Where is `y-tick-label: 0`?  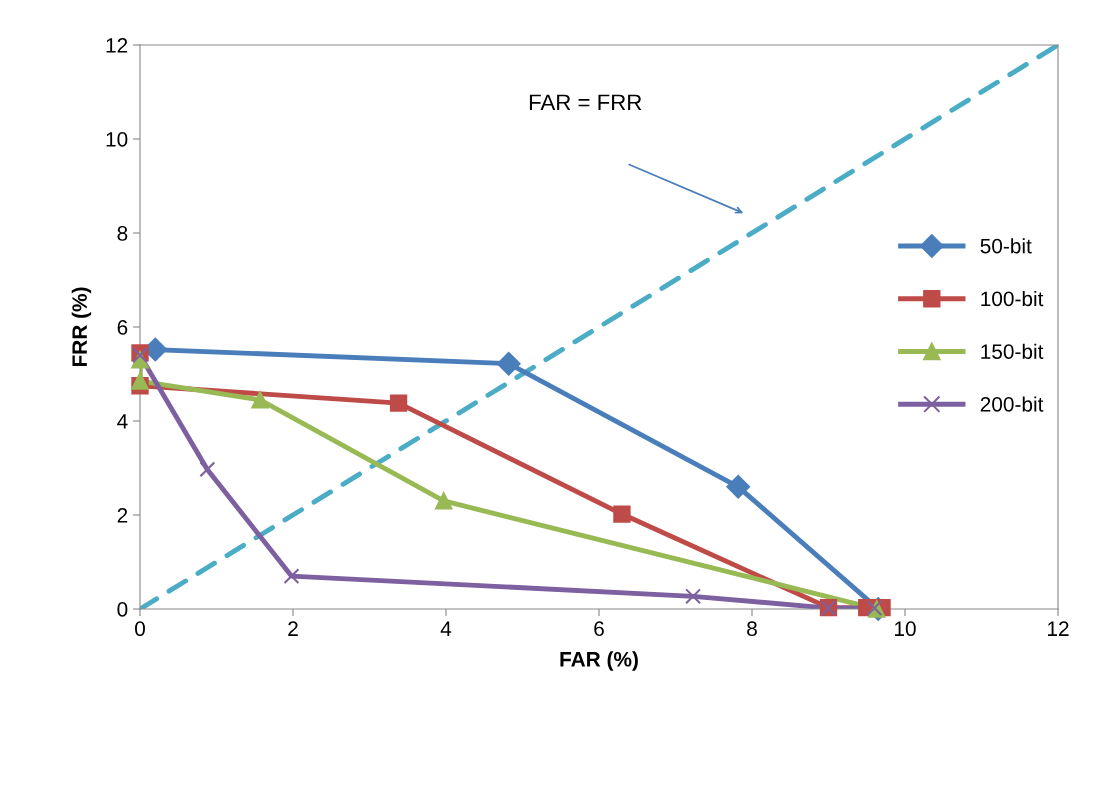
y-tick-label: 0 is located at coordinates (122, 609).